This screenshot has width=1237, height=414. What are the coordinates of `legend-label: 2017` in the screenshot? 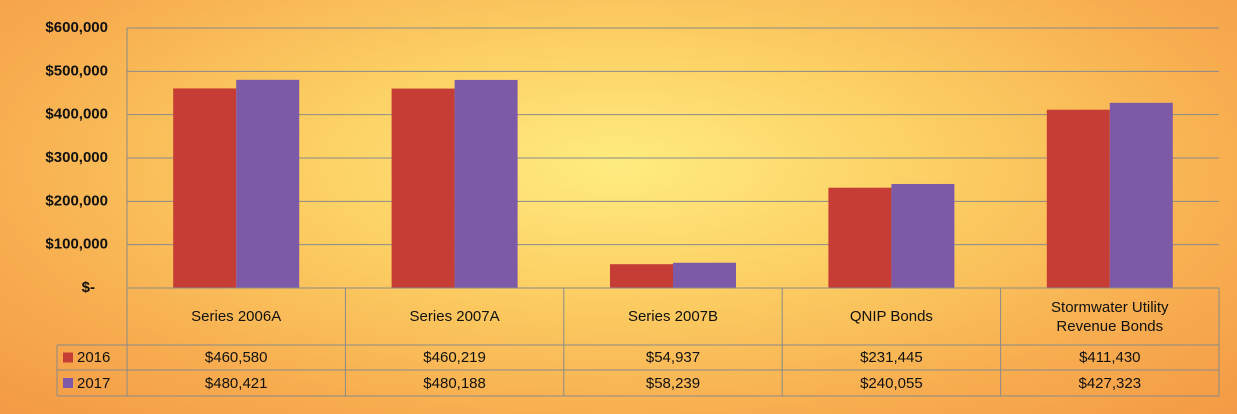 It's located at (94, 383).